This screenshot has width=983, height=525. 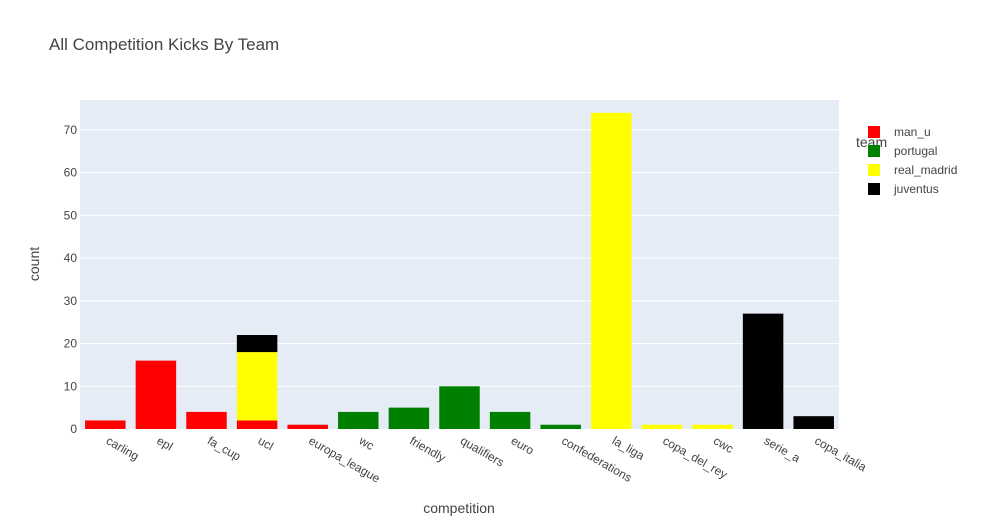 What do you see at coordinates (156, 394) in the screenshot?
I see `bar-man_u-epl` at bounding box center [156, 394].